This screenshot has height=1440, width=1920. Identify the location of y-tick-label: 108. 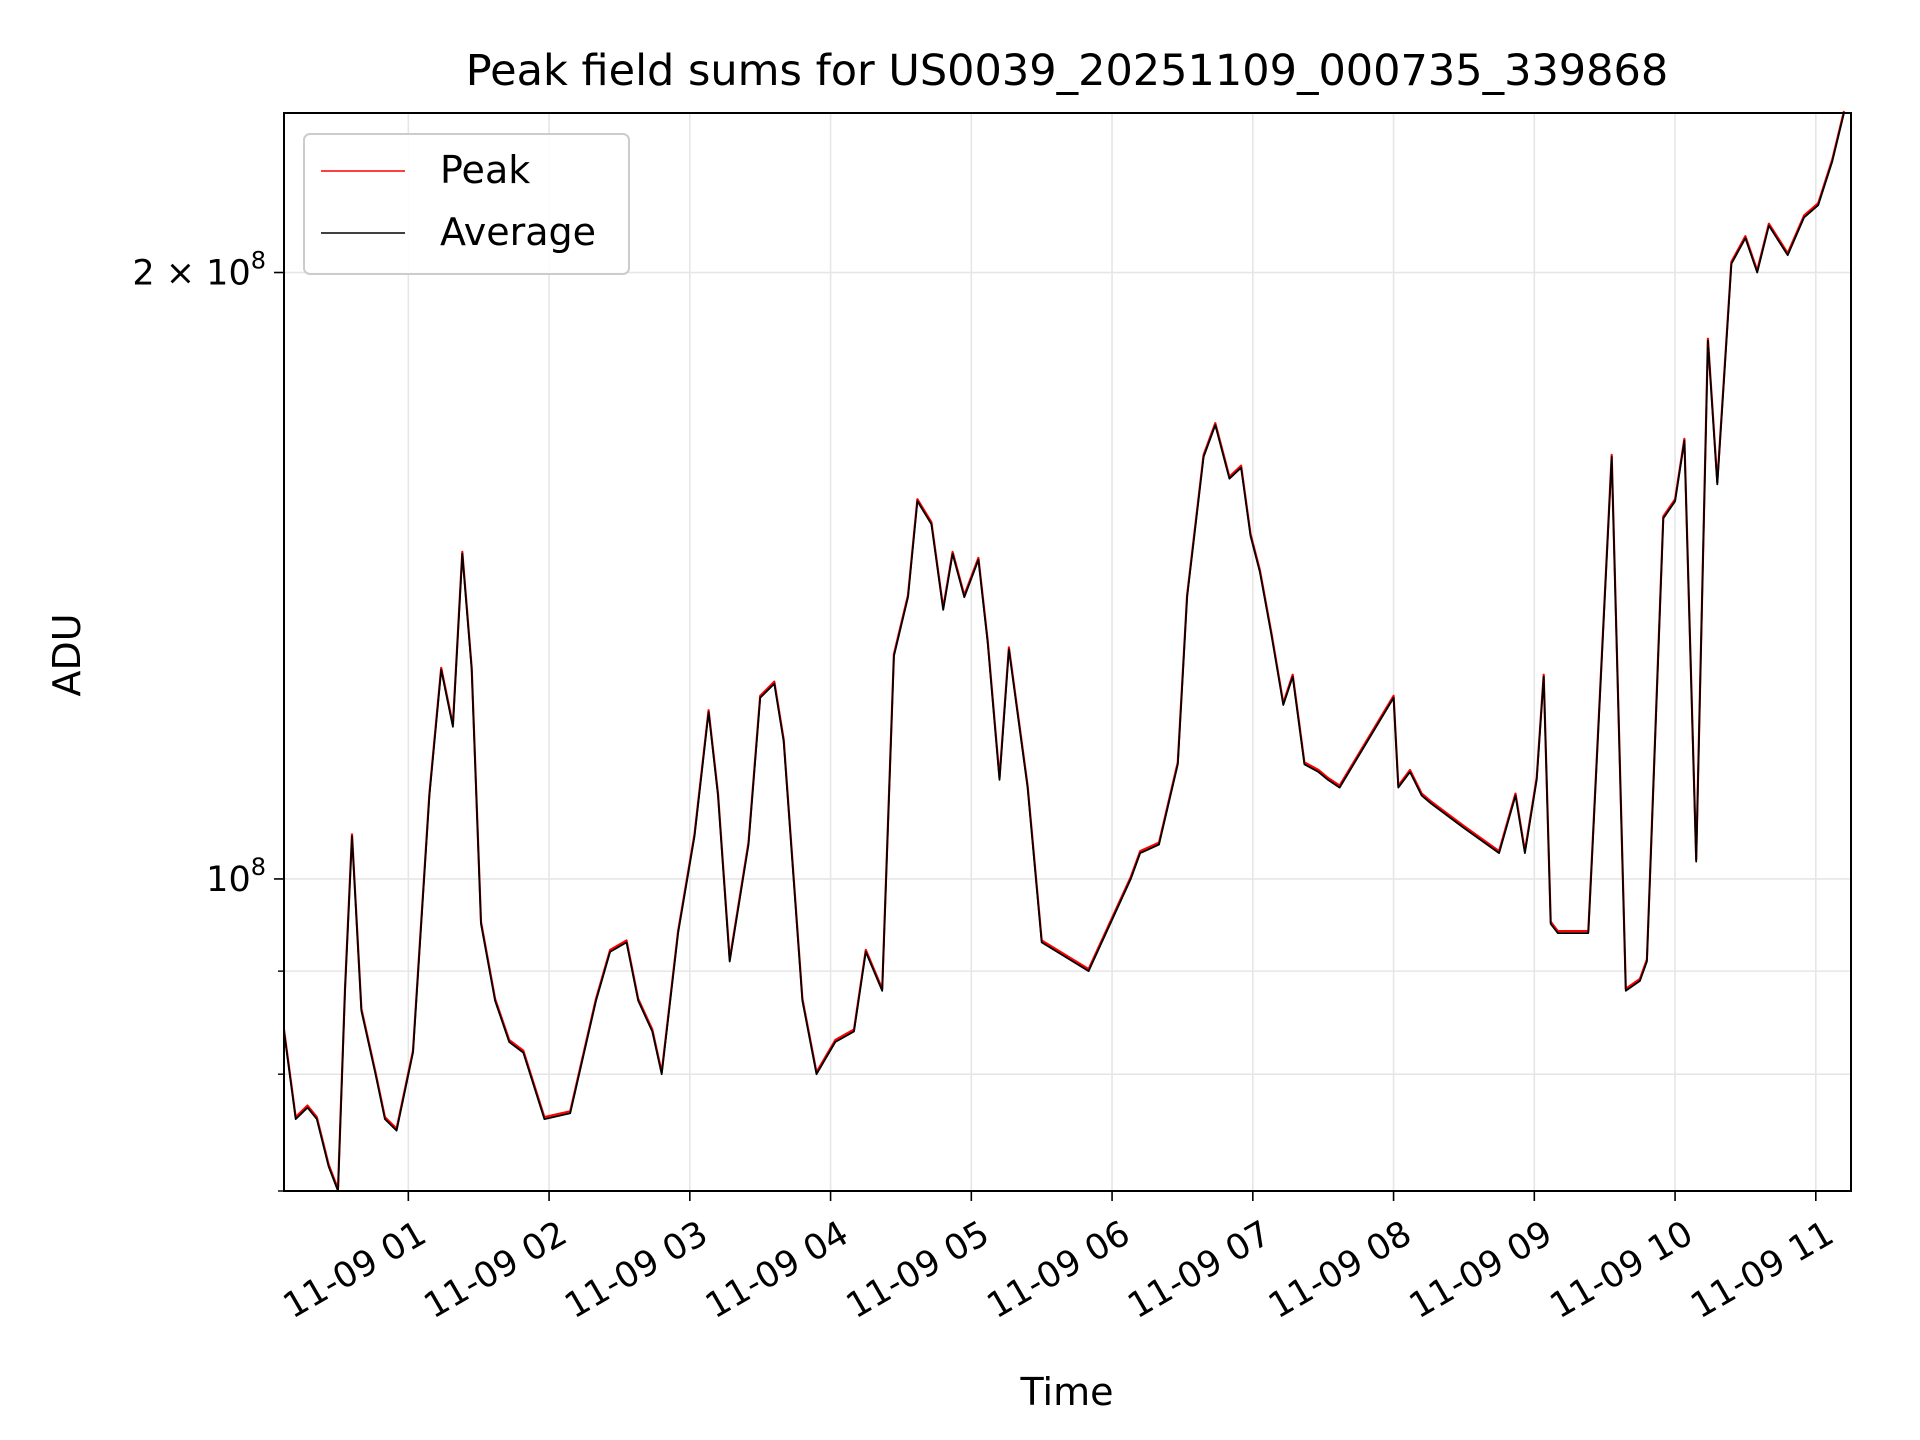
(236, 876).